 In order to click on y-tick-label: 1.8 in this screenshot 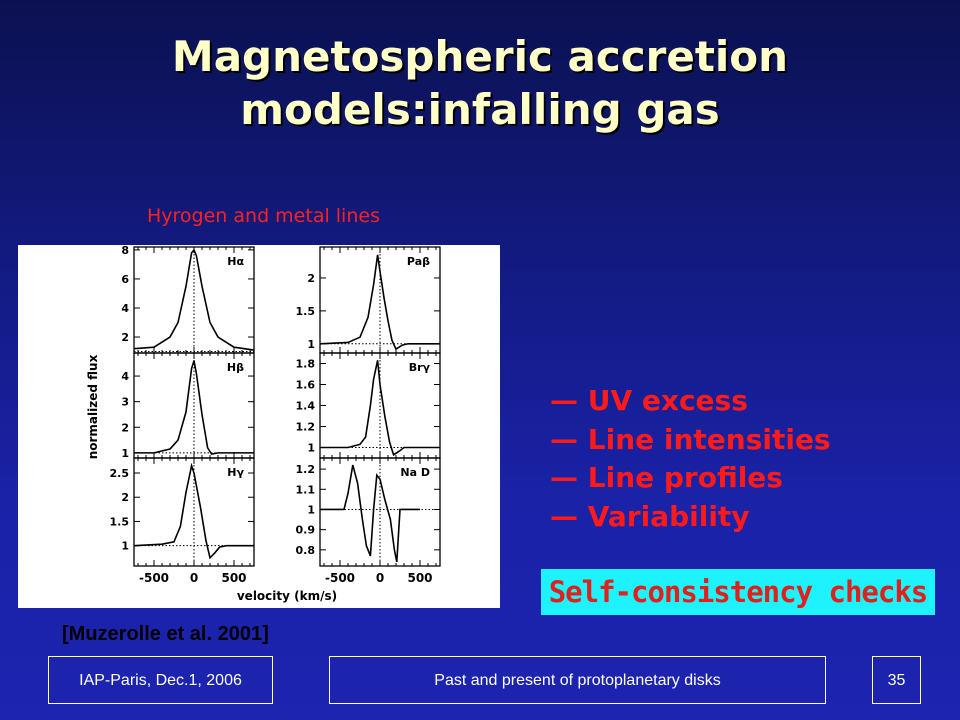, I will do `click(306, 364)`.